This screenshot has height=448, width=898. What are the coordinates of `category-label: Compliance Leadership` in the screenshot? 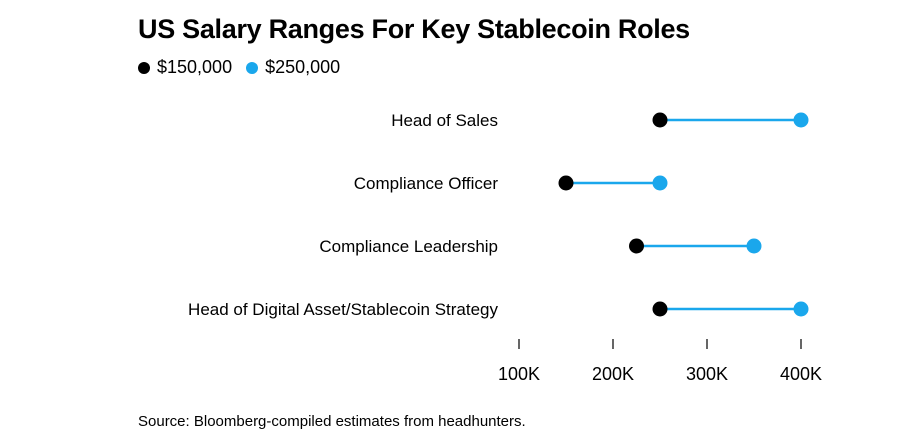 It's located at (408, 246).